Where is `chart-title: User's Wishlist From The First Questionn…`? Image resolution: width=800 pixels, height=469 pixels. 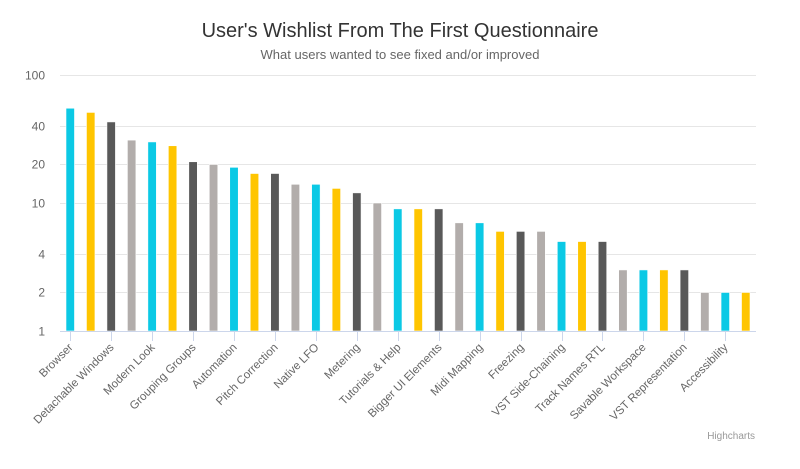 chart-title: User's Wishlist From The First Questionn… is located at coordinates (400, 31).